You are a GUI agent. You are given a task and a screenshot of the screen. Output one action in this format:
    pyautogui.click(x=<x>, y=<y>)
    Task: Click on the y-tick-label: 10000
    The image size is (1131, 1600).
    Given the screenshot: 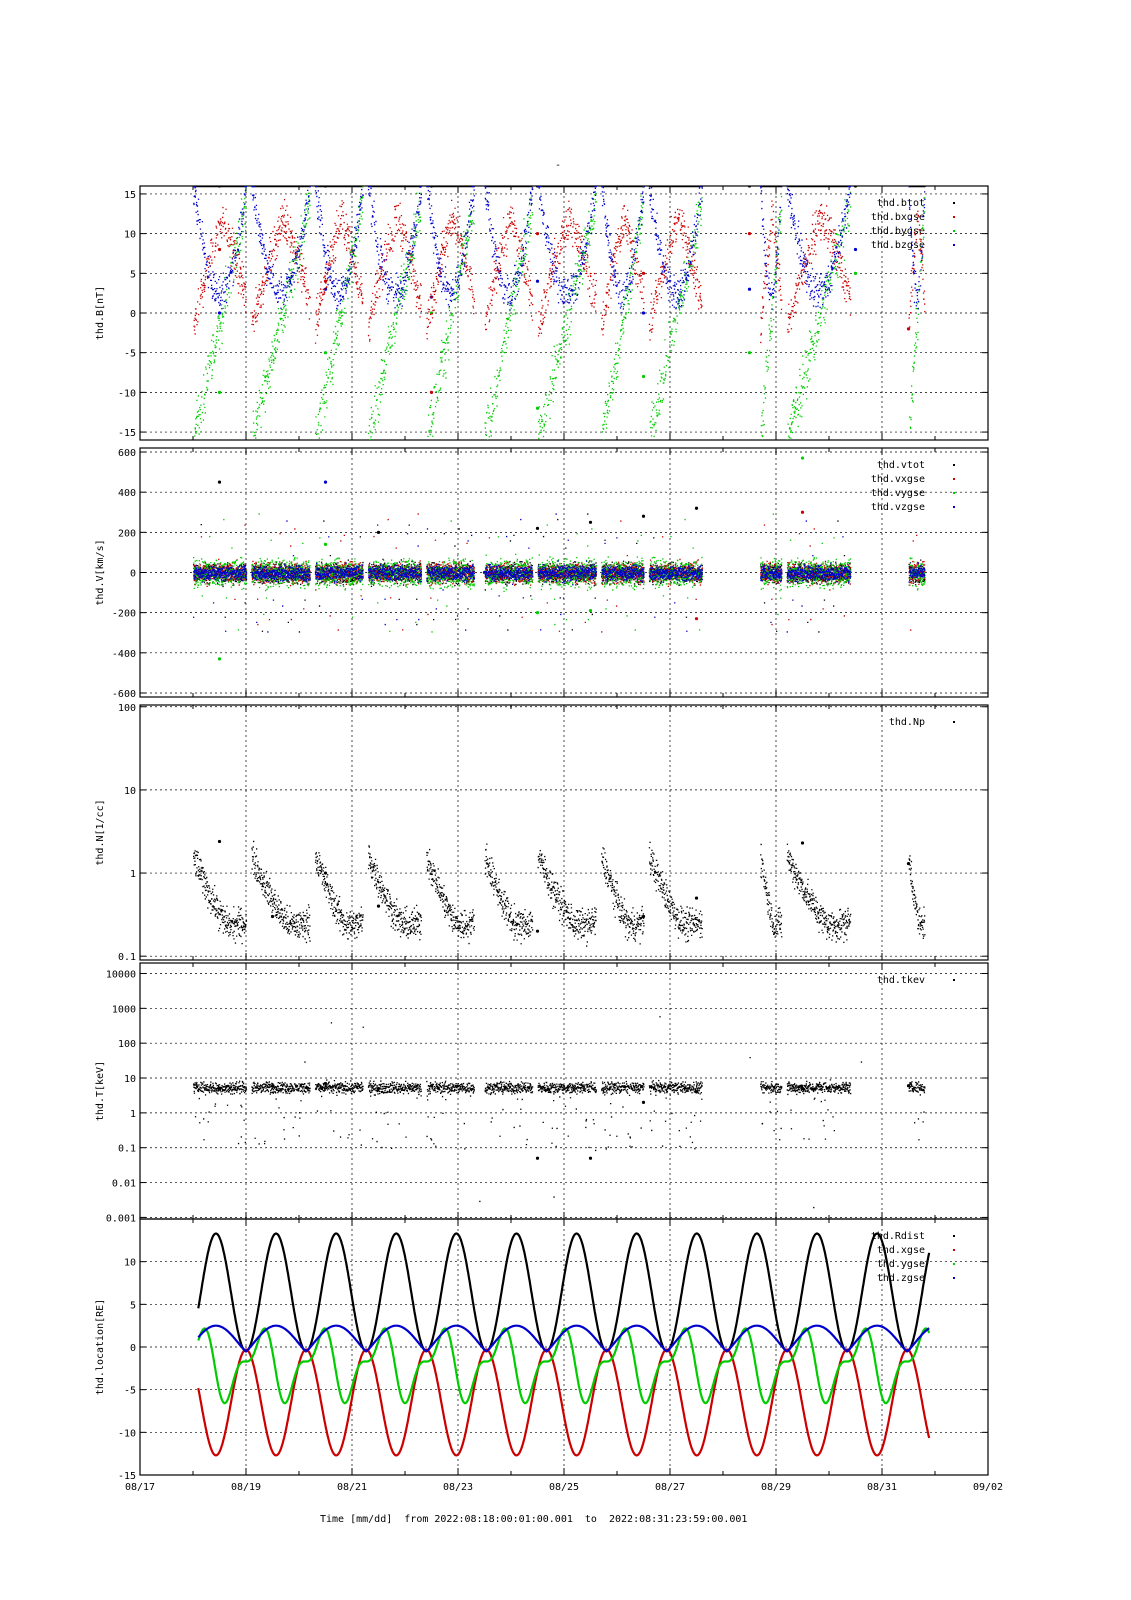 What is the action you would take?
    pyautogui.click(x=121, y=974)
    